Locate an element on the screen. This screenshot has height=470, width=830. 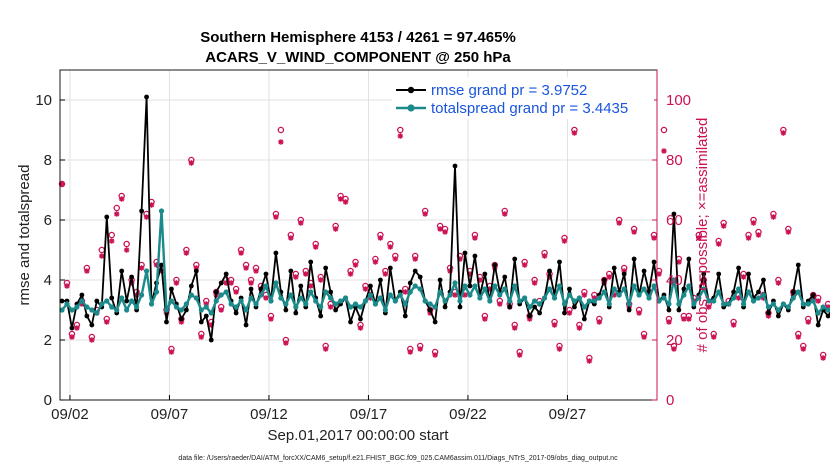
y-right-tick-label: 40 is located at coordinates (674, 280).